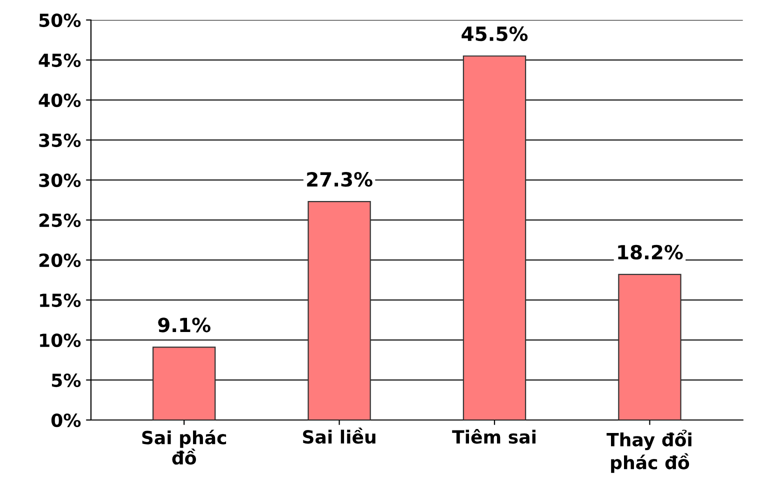  What do you see at coordinates (649, 451) in the screenshot?
I see `x-tick-label: Thay đổi phác đồ` at bounding box center [649, 451].